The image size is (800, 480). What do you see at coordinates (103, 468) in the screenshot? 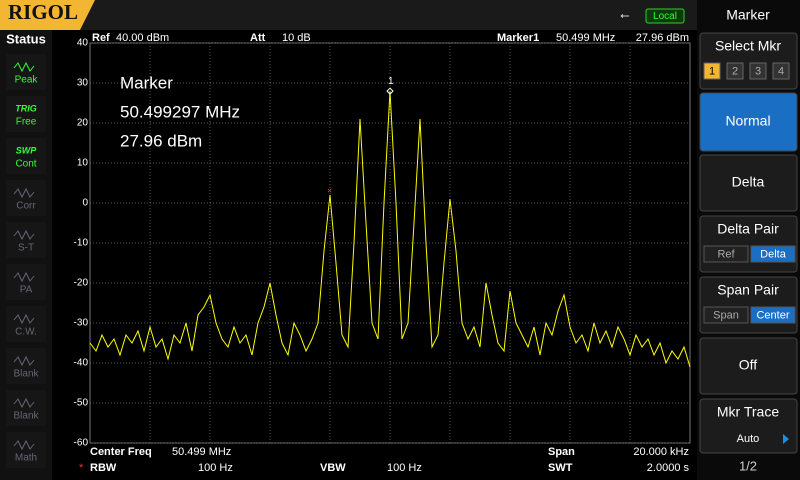
I see `rbw-label: RBW` at bounding box center [103, 468].